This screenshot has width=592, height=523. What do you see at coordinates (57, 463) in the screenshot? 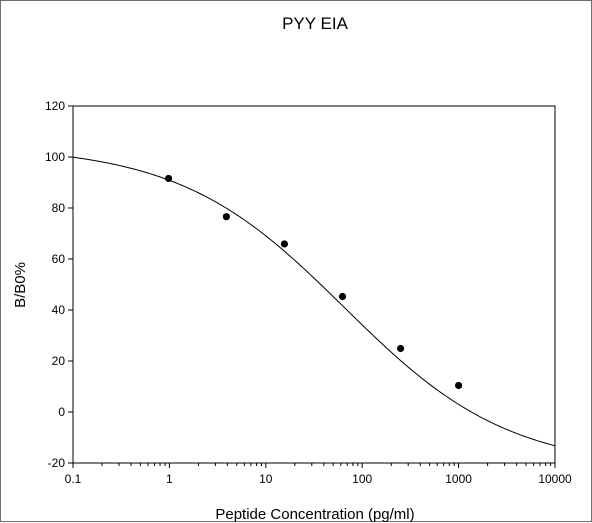
I see `y-tick-label: -20` at bounding box center [57, 463].